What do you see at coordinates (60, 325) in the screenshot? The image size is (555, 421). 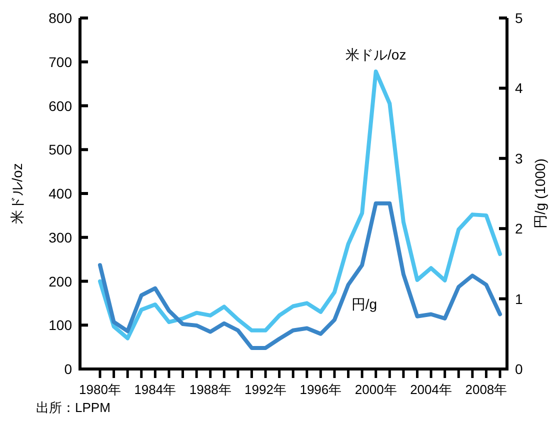 I see `y-tick-label: 100` at bounding box center [60, 325].